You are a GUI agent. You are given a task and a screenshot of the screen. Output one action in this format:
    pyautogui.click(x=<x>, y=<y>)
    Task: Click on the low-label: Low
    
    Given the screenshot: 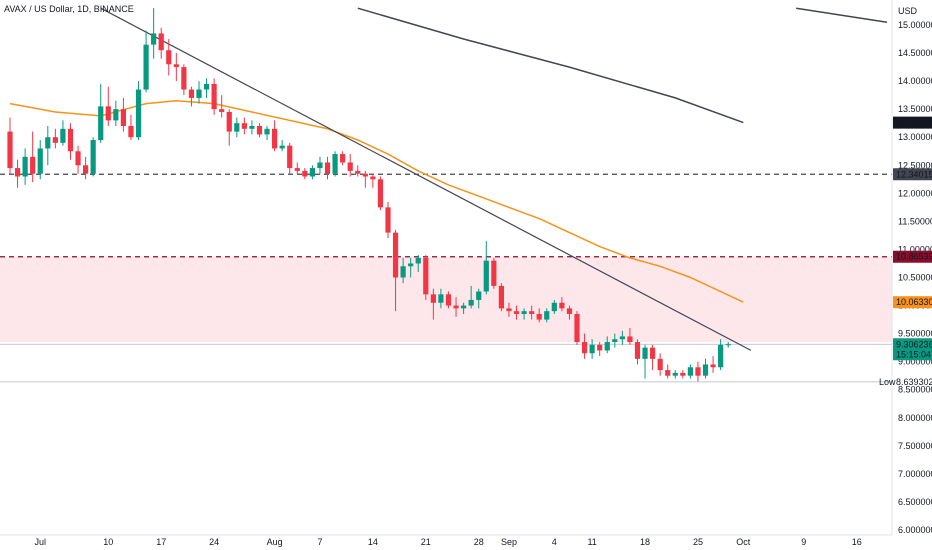 What is the action you would take?
    pyautogui.click(x=887, y=382)
    